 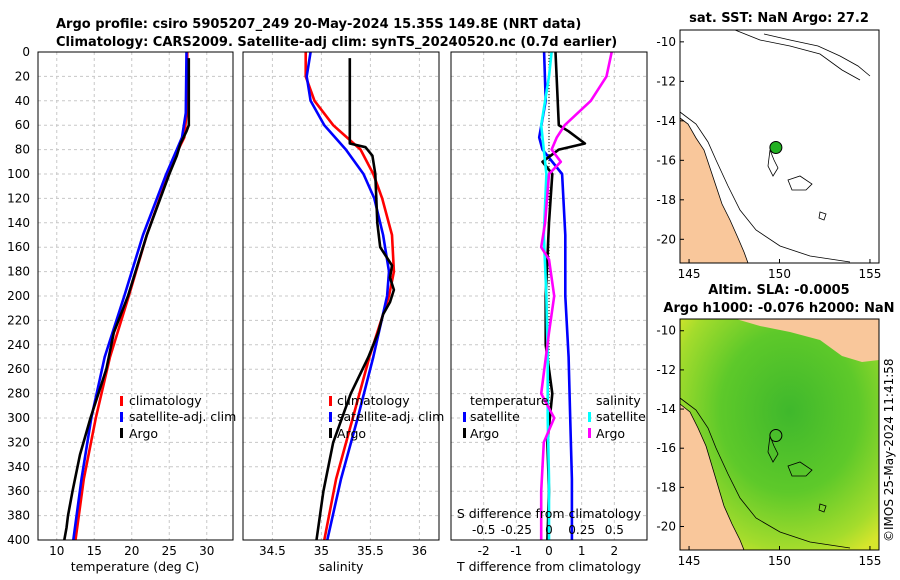 I want to click on salinity-lines, so click(x=350, y=296).